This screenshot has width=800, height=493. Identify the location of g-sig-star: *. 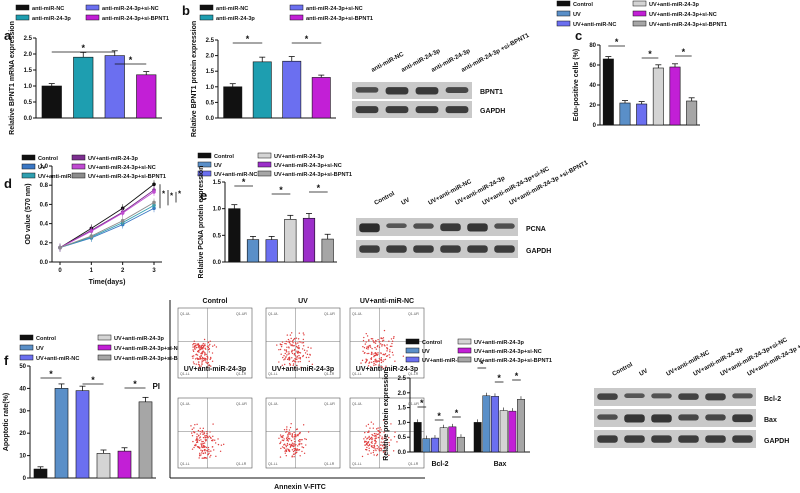
(482, 364).